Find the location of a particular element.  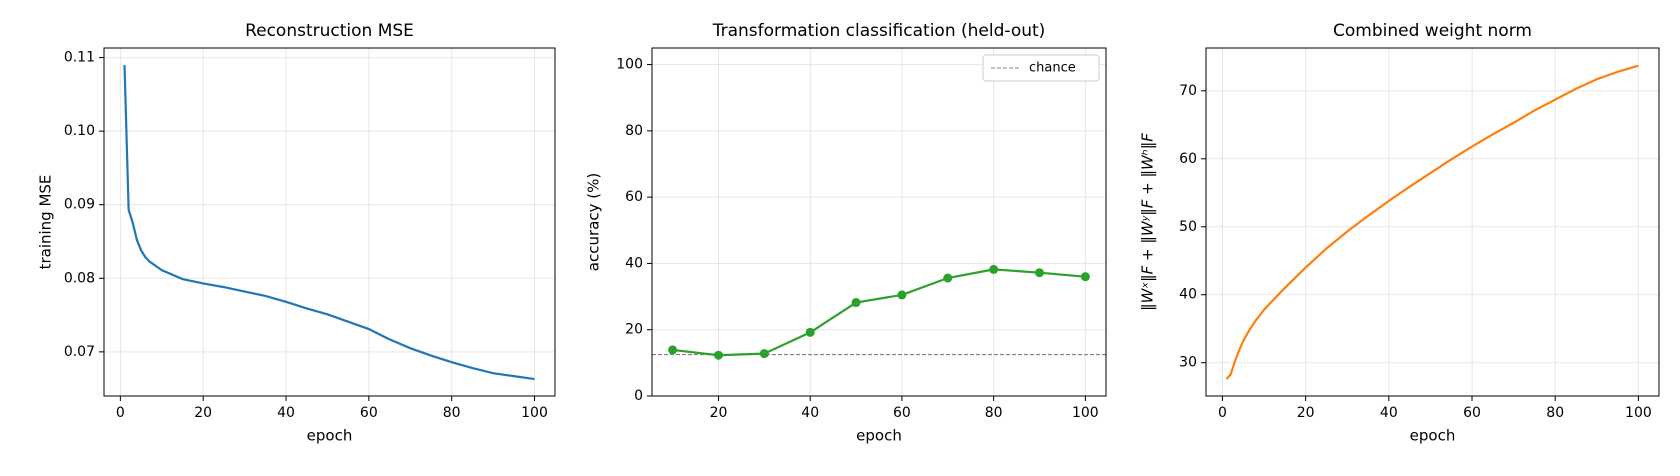

chart-title: Combined weight norm is located at coordinates (1432, 31).